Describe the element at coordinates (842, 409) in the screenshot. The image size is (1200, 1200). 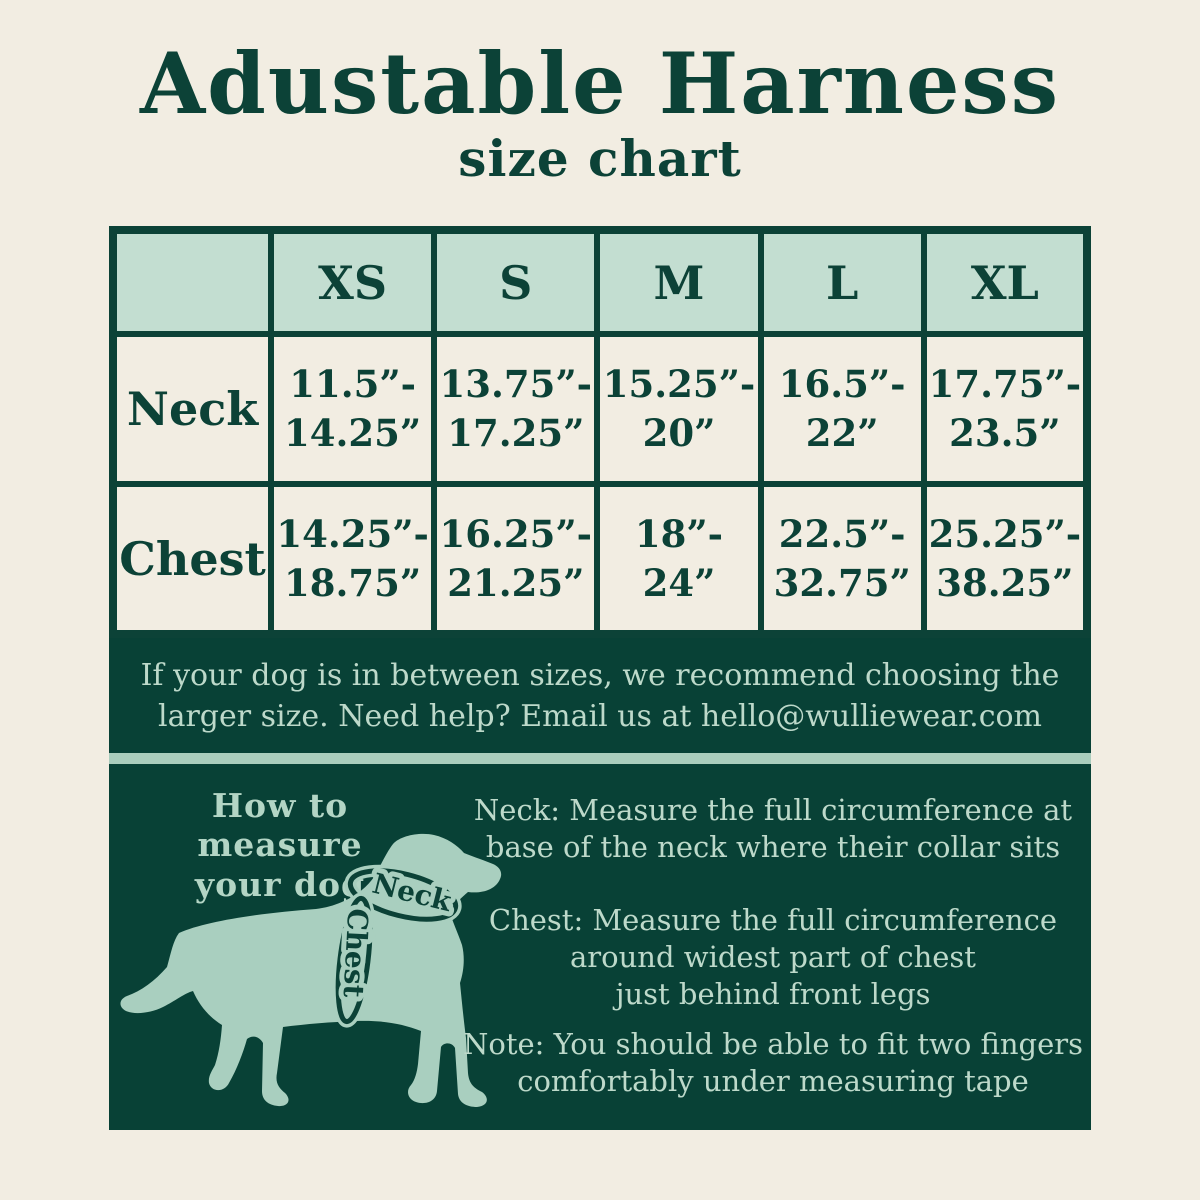
I see `neck-l-value: 16.5”- 22”` at that location.